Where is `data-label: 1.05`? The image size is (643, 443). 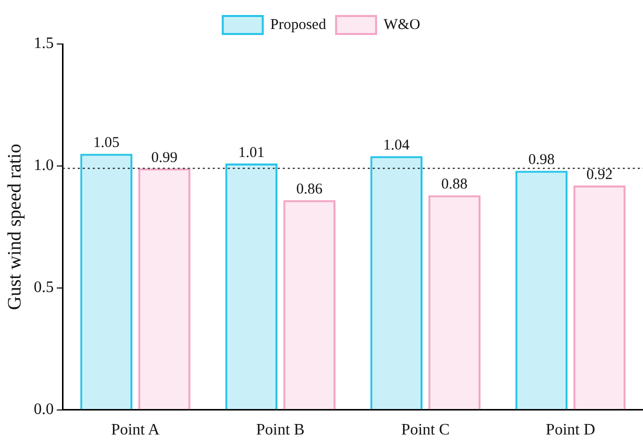 data-label: 1.05 is located at coordinates (106, 143).